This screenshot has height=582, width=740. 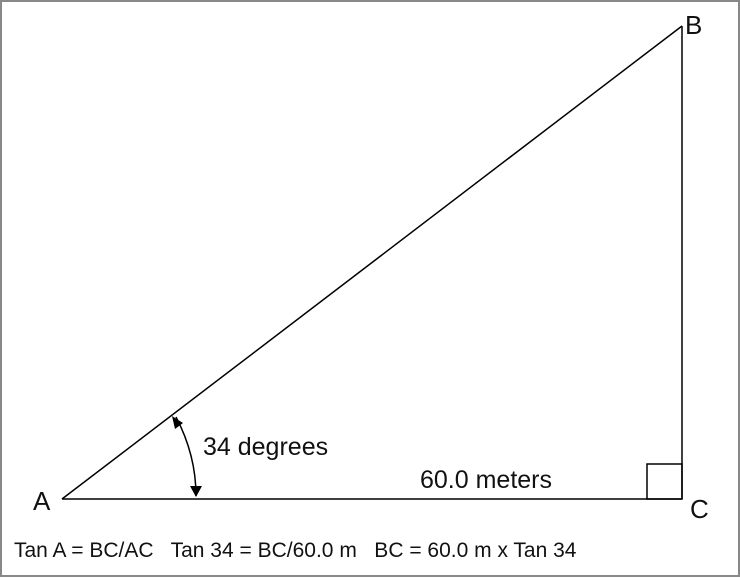 I want to click on vertex-label-b: B, so click(x=693, y=25).